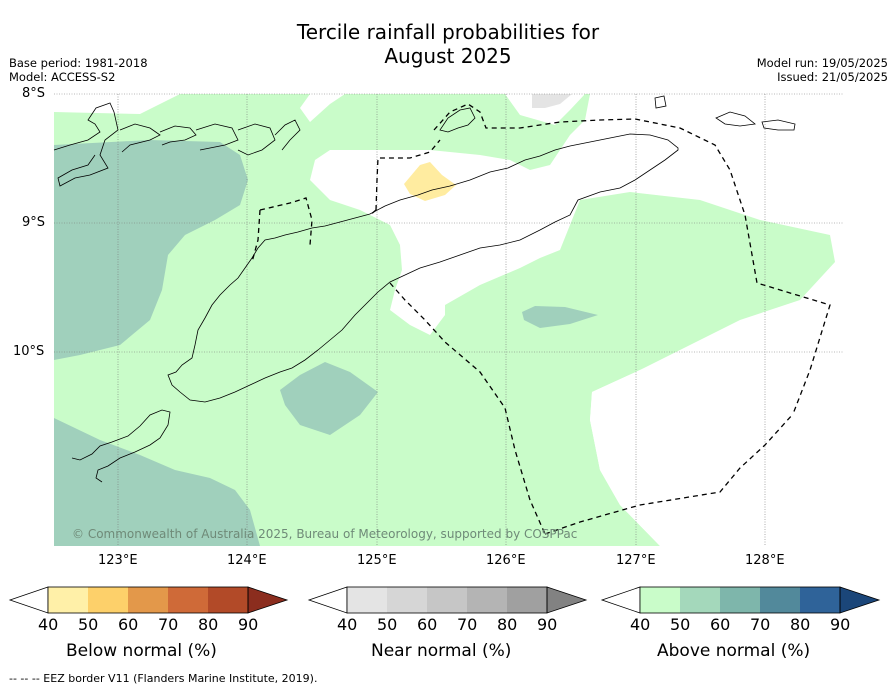 The image size is (896, 690). What do you see at coordinates (430, 181) in the screenshot?
I see `below-normal-40-region` at bounding box center [430, 181].